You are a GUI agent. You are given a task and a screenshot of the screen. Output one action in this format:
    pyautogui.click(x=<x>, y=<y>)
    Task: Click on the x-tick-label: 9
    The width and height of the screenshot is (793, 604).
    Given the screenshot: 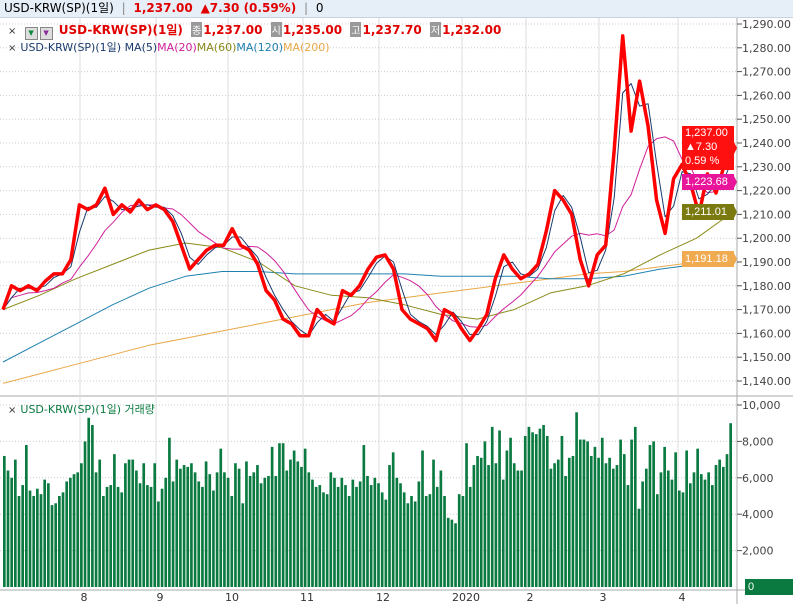 What is the action you would take?
    pyautogui.click(x=160, y=597)
    